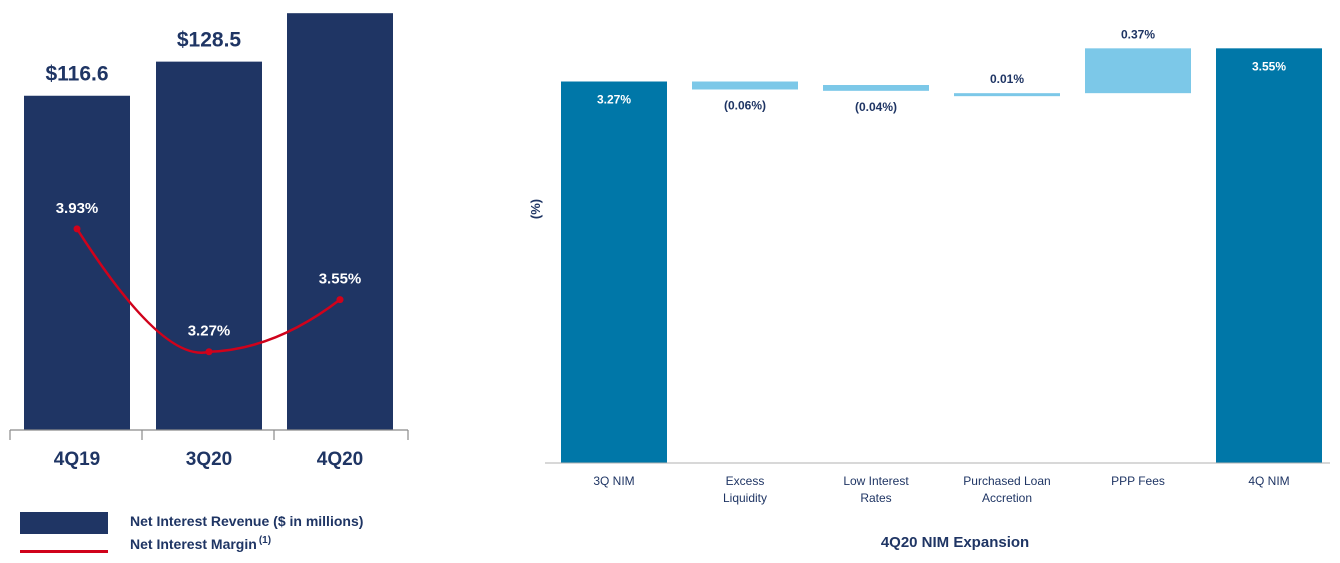 This screenshot has height=563, width=1340. Describe the element at coordinates (209, 331) in the screenshot. I see `nim-value-label: 3.27%` at that location.